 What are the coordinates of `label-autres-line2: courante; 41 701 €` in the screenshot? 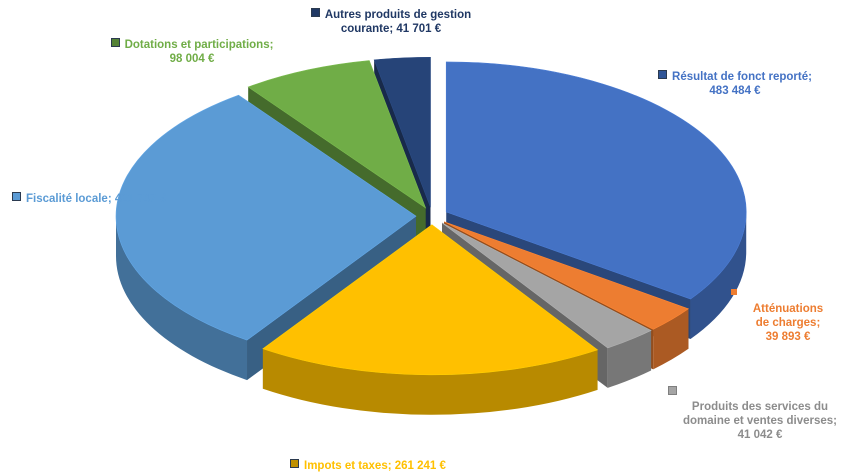 It's located at (391, 29).